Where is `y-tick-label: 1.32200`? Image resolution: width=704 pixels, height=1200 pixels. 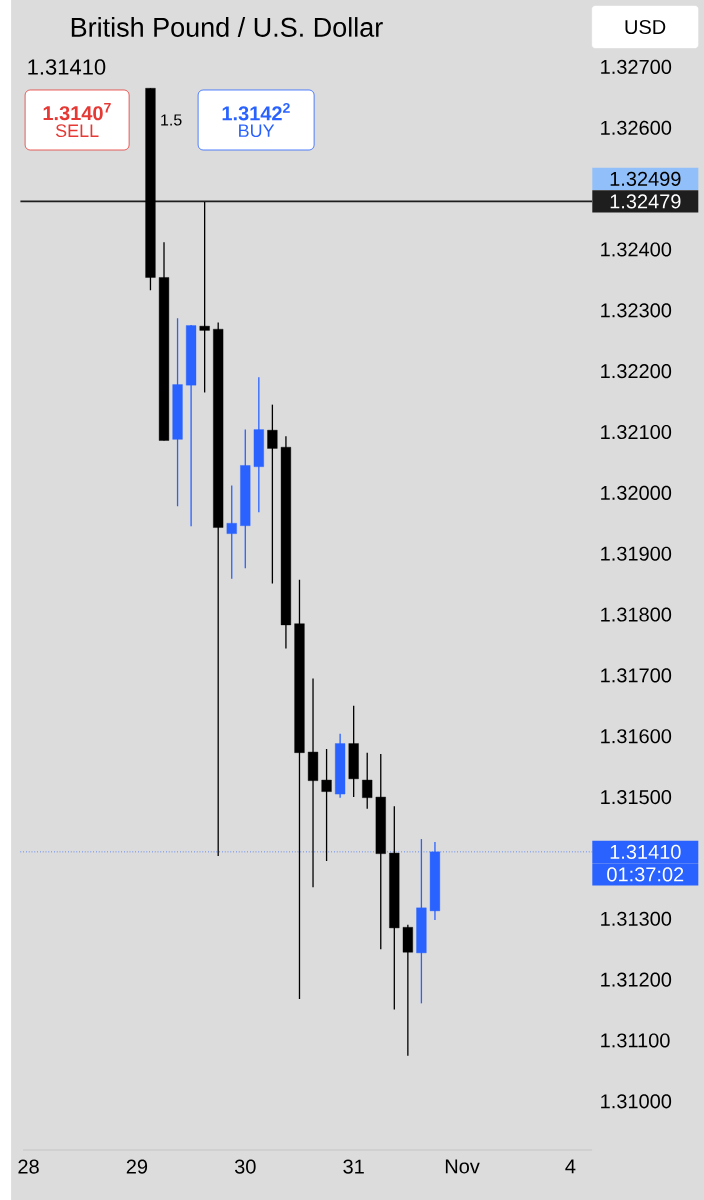 y-tick-label: 1.32200 is located at coordinates (636, 371).